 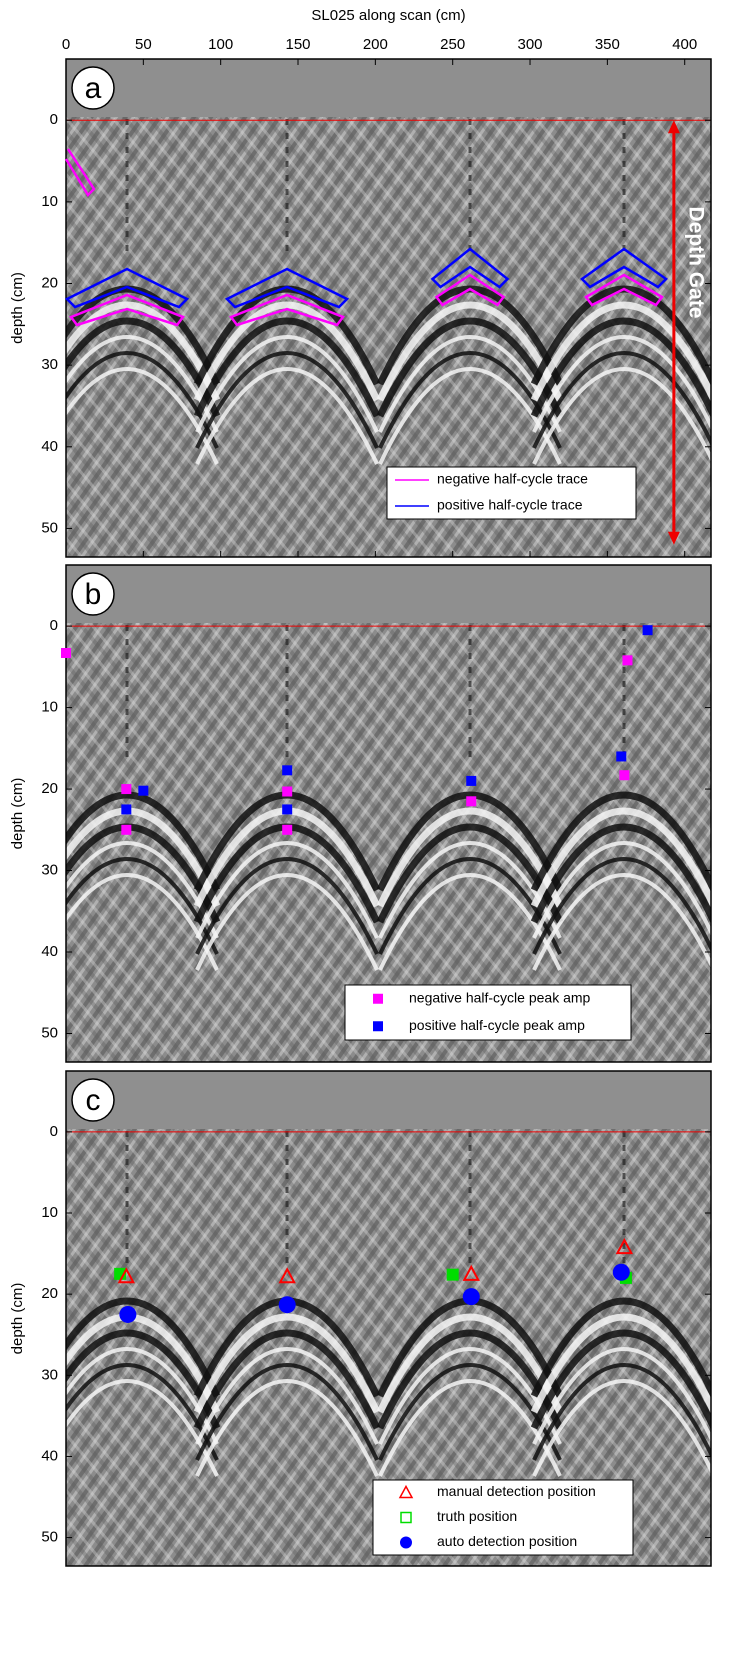 I want to click on x-tick-label: 0, so click(x=66, y=44).